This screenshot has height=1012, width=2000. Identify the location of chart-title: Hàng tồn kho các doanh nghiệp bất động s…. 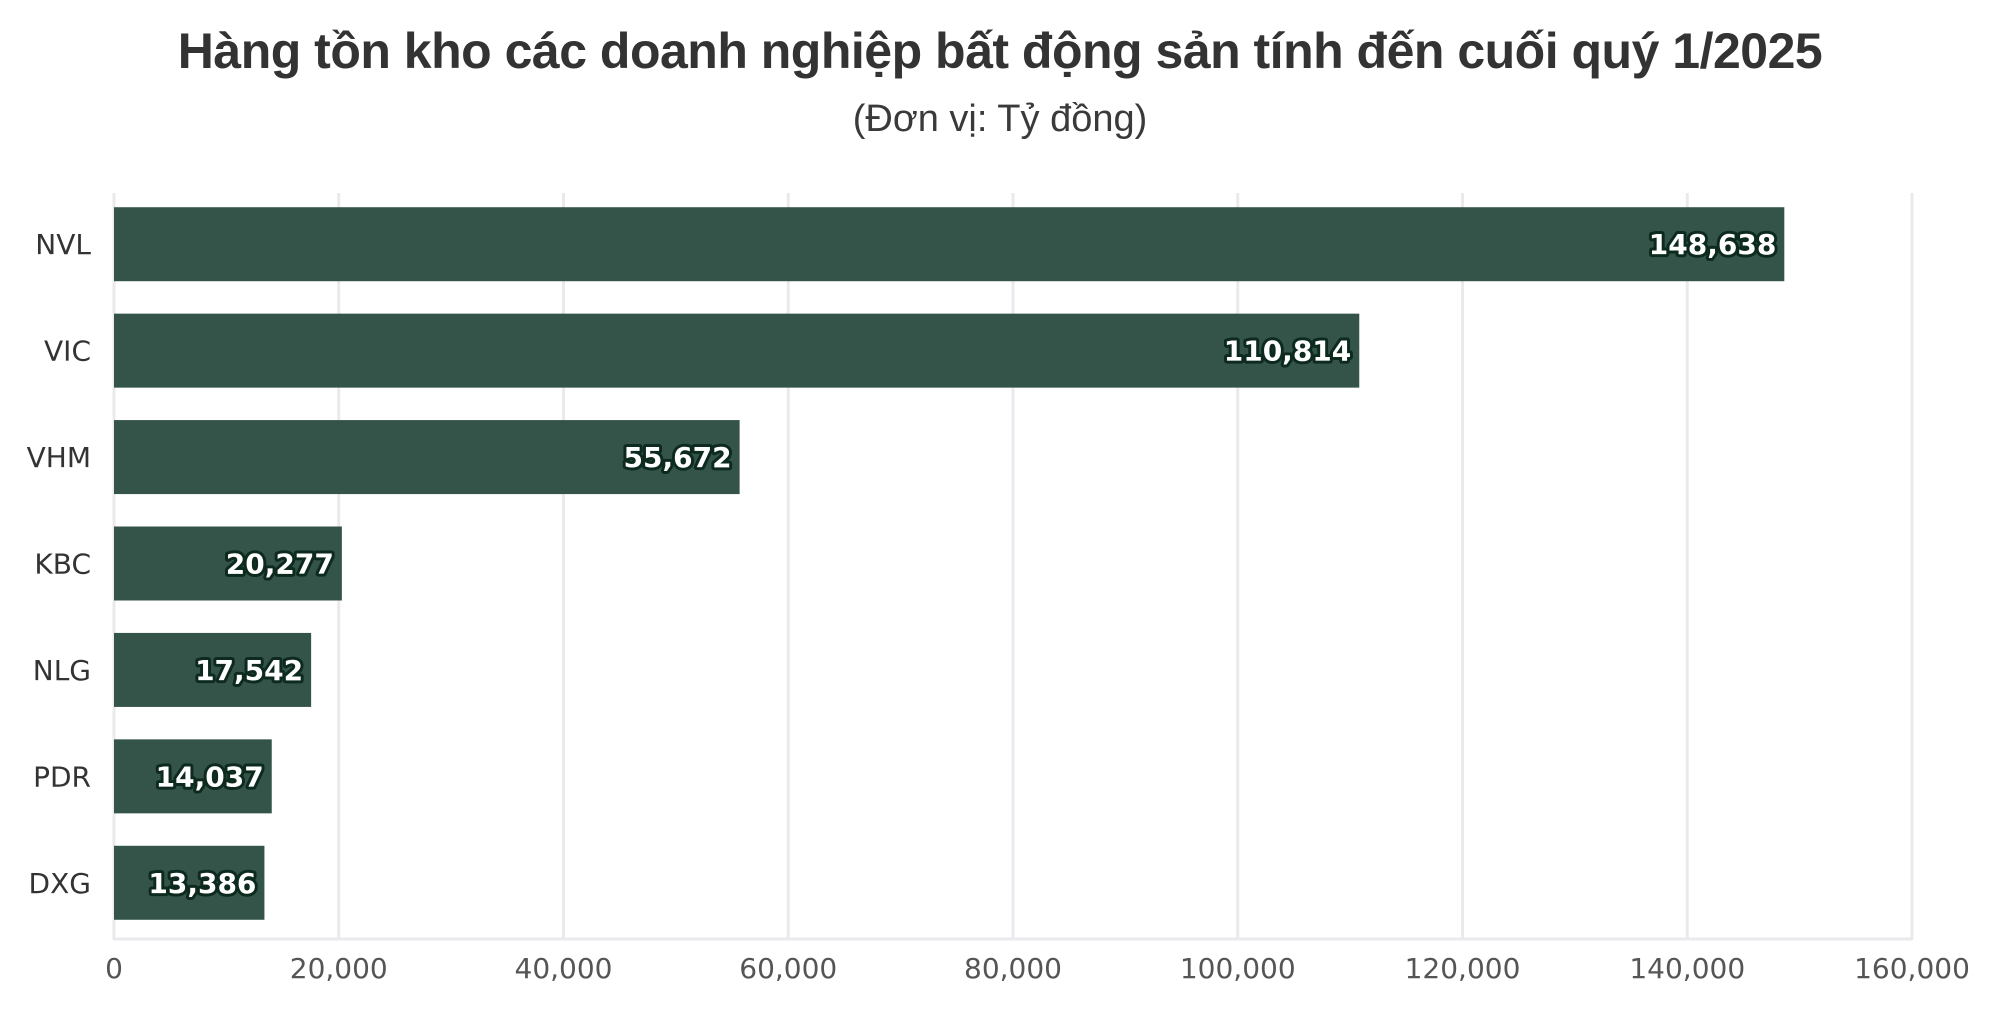
(1000, 51).